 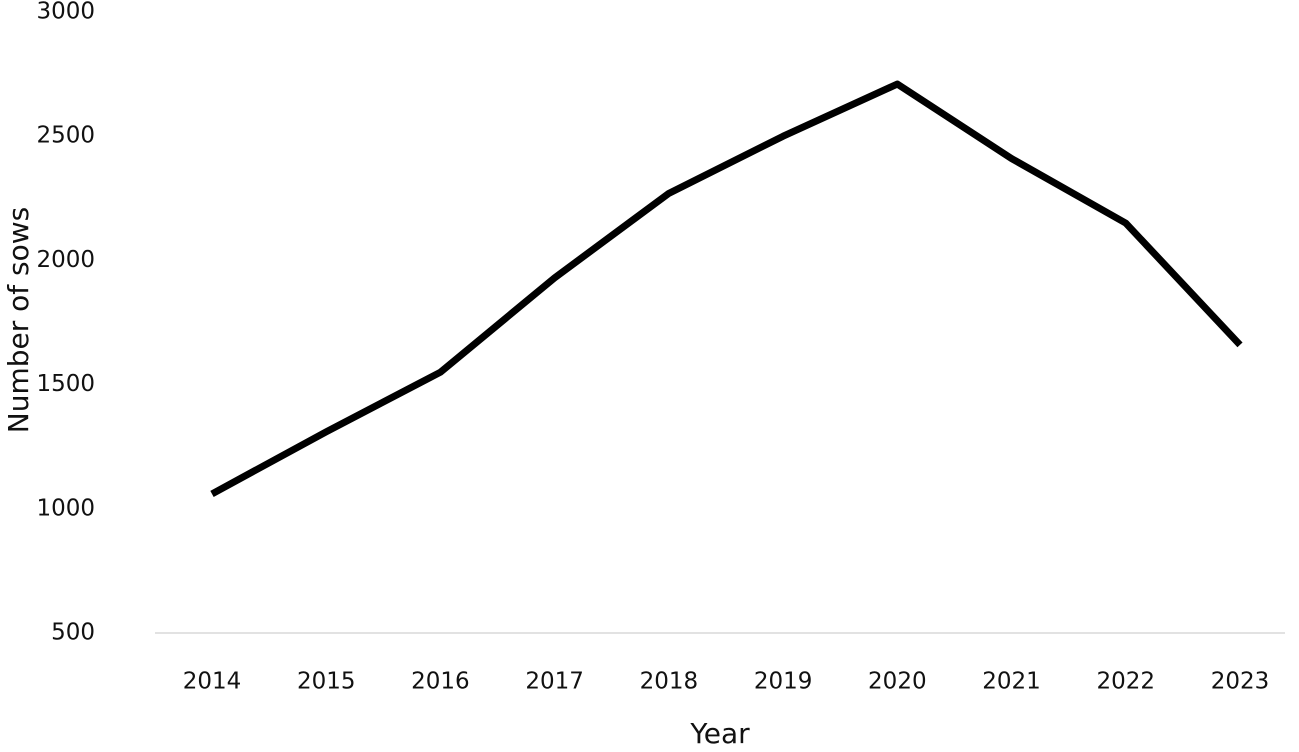 I want to click on y-tick-label: 2000, so click(x=65, y=260).